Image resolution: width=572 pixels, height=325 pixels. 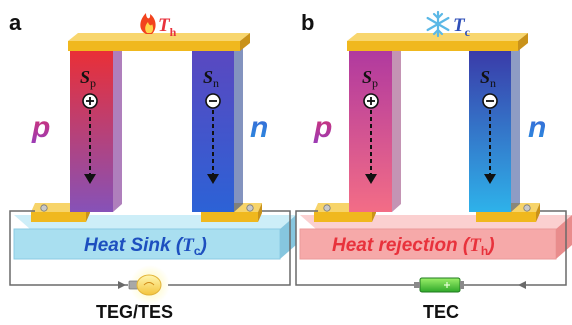 I want to click on circuit-wire-right, so click(x=229, y=248).